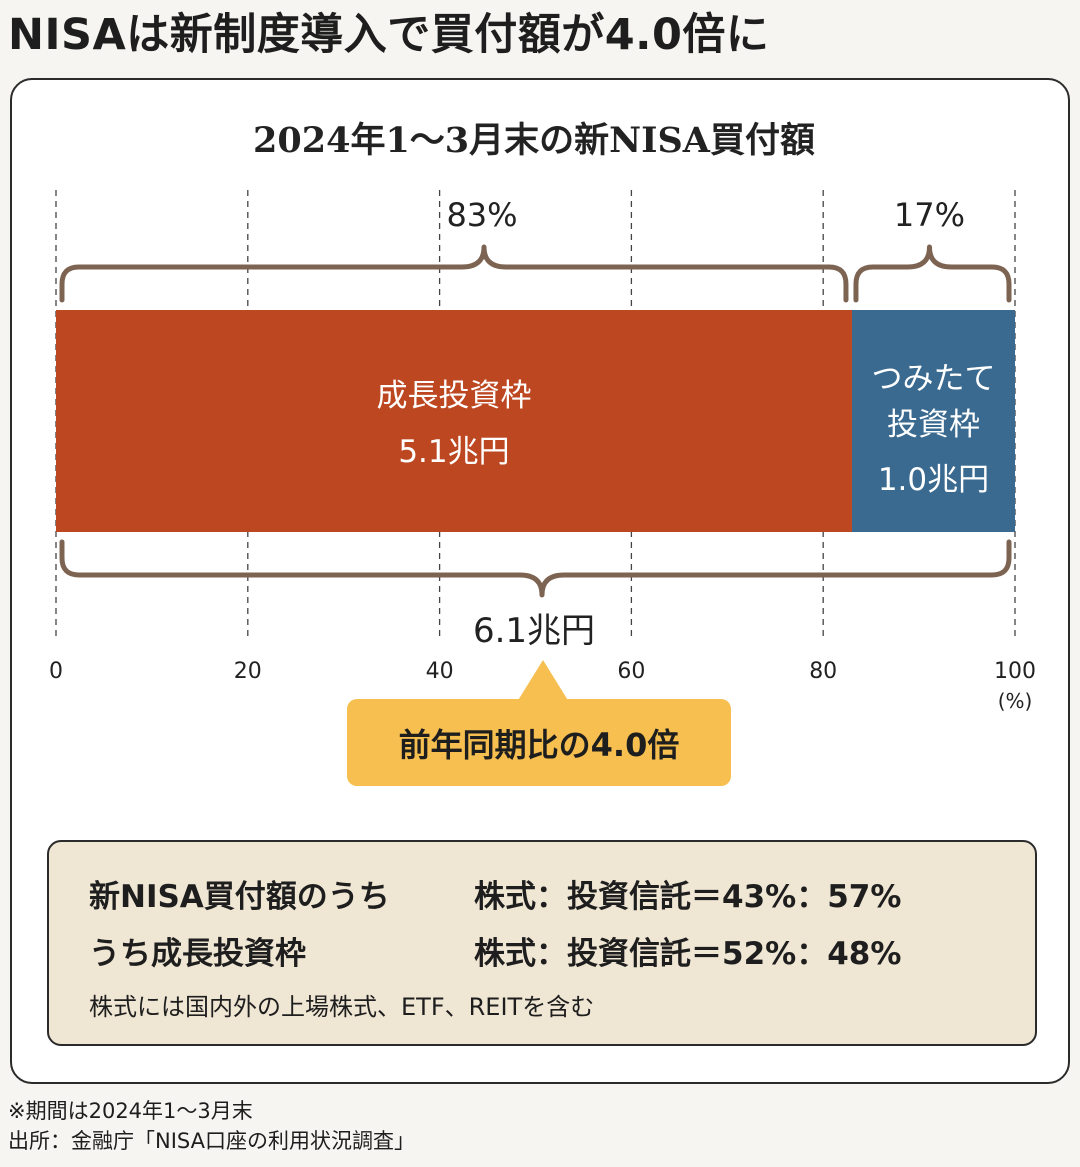 The image size is (1080, 1167). What do you see at coordinates (454, 273) in the screenshot?
I see `brace-growth` at bounding box center [454, 273].